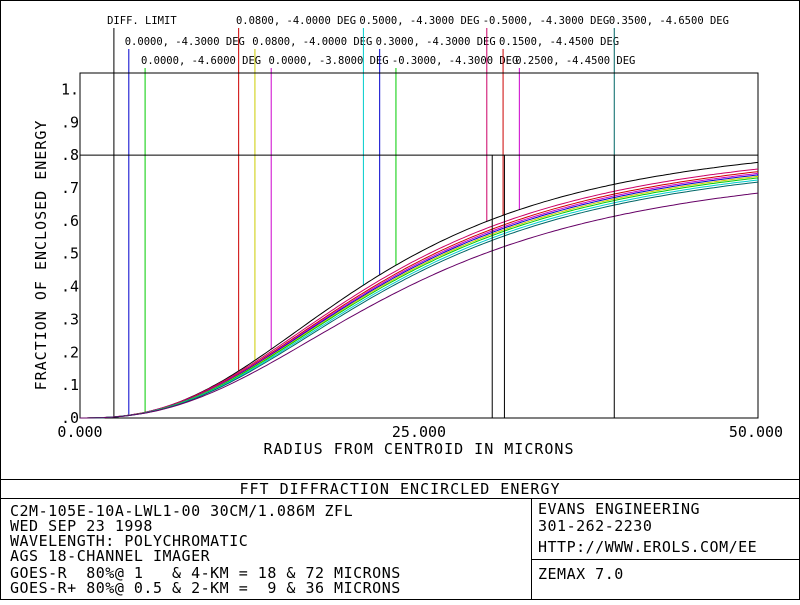  I want to click on y-tick-label: .5, so click(70, 254).